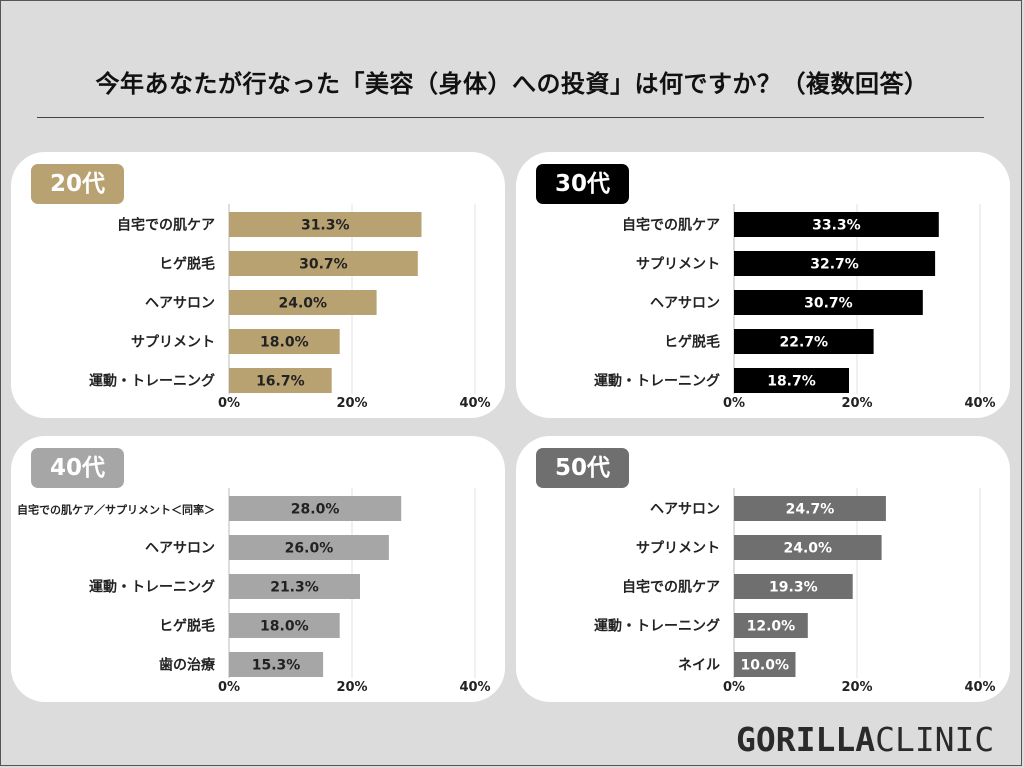 Image resolution: width=1024 pixels, height=768 pixels. What do you see at coordinates (77, 184) in the screenshot?
I see `age-badge: 20代` at bounding box center [77, 184].